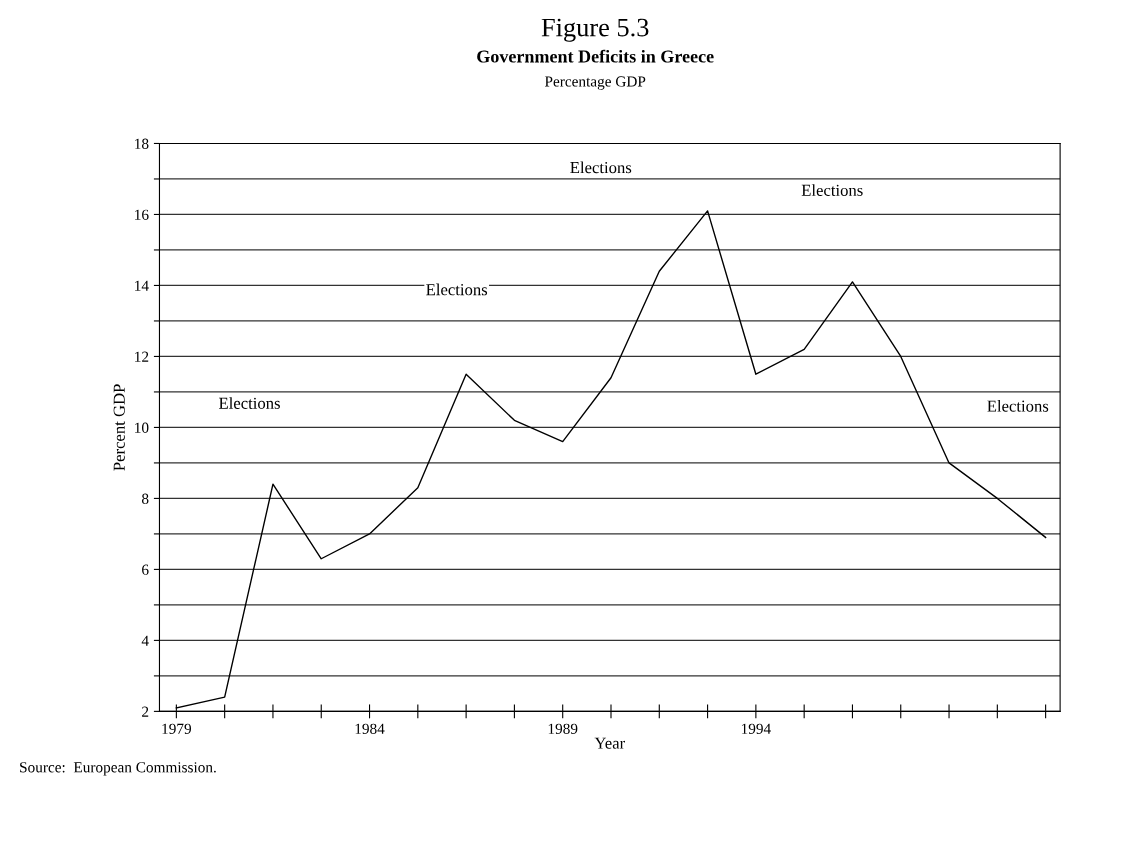 This screenshot has height=854, width=1123. I want to click on x-axis-title: Year, so click(609, 743).